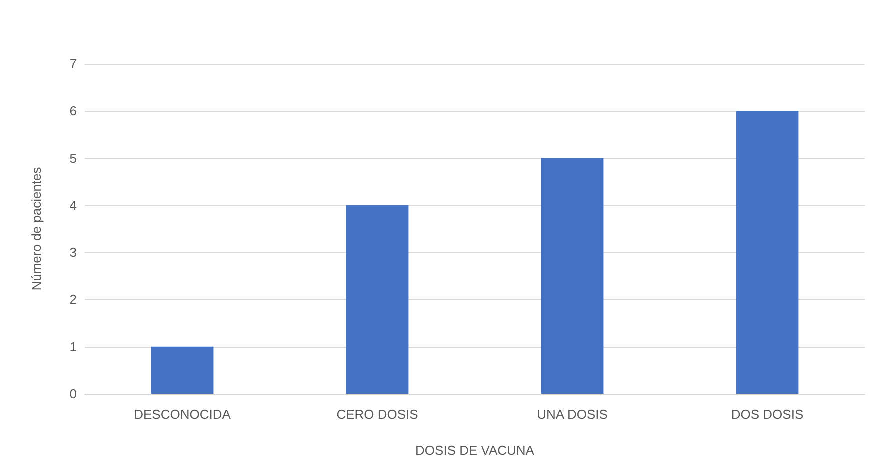  I want to click on y-tick-label: 7, so click(73, 64).